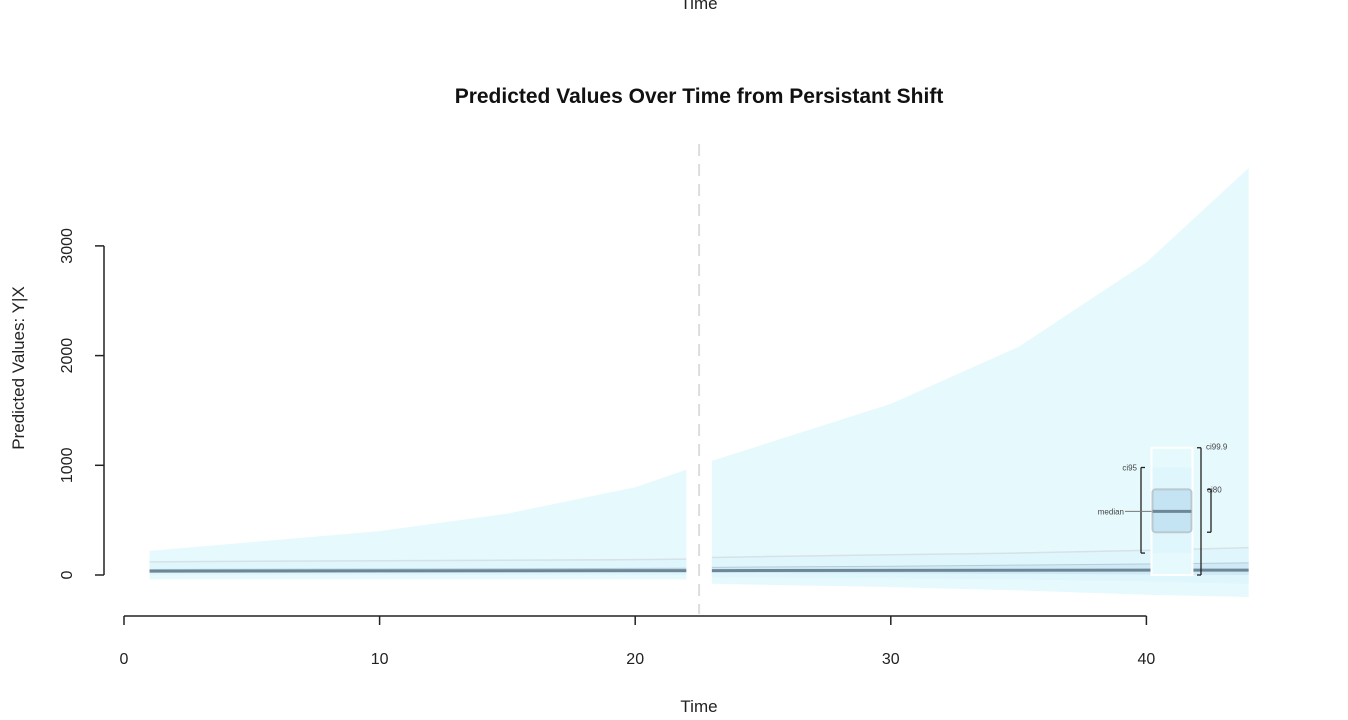 The width and height of the screenshot is (1348, 720). I want to click on cropped-x-axis-label: Time, so click(698, 6).